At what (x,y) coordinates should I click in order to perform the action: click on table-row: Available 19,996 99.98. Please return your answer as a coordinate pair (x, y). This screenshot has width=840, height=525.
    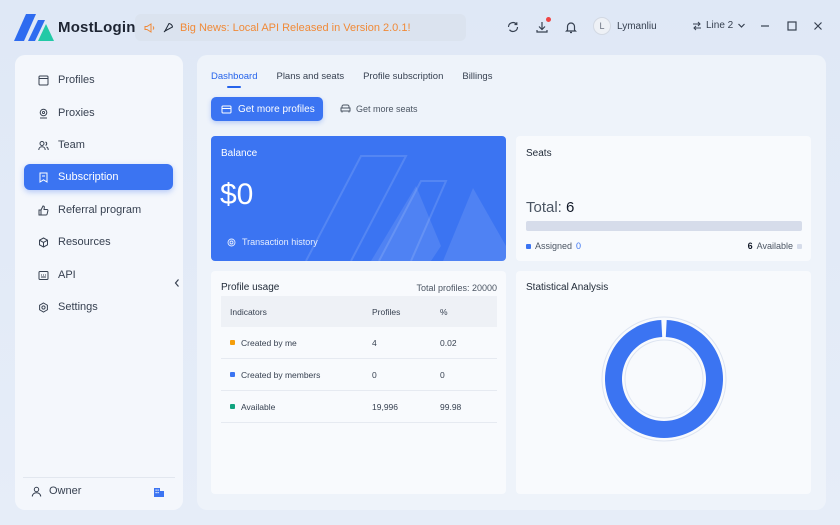
    Looking at the image, I should click on (359, 407).